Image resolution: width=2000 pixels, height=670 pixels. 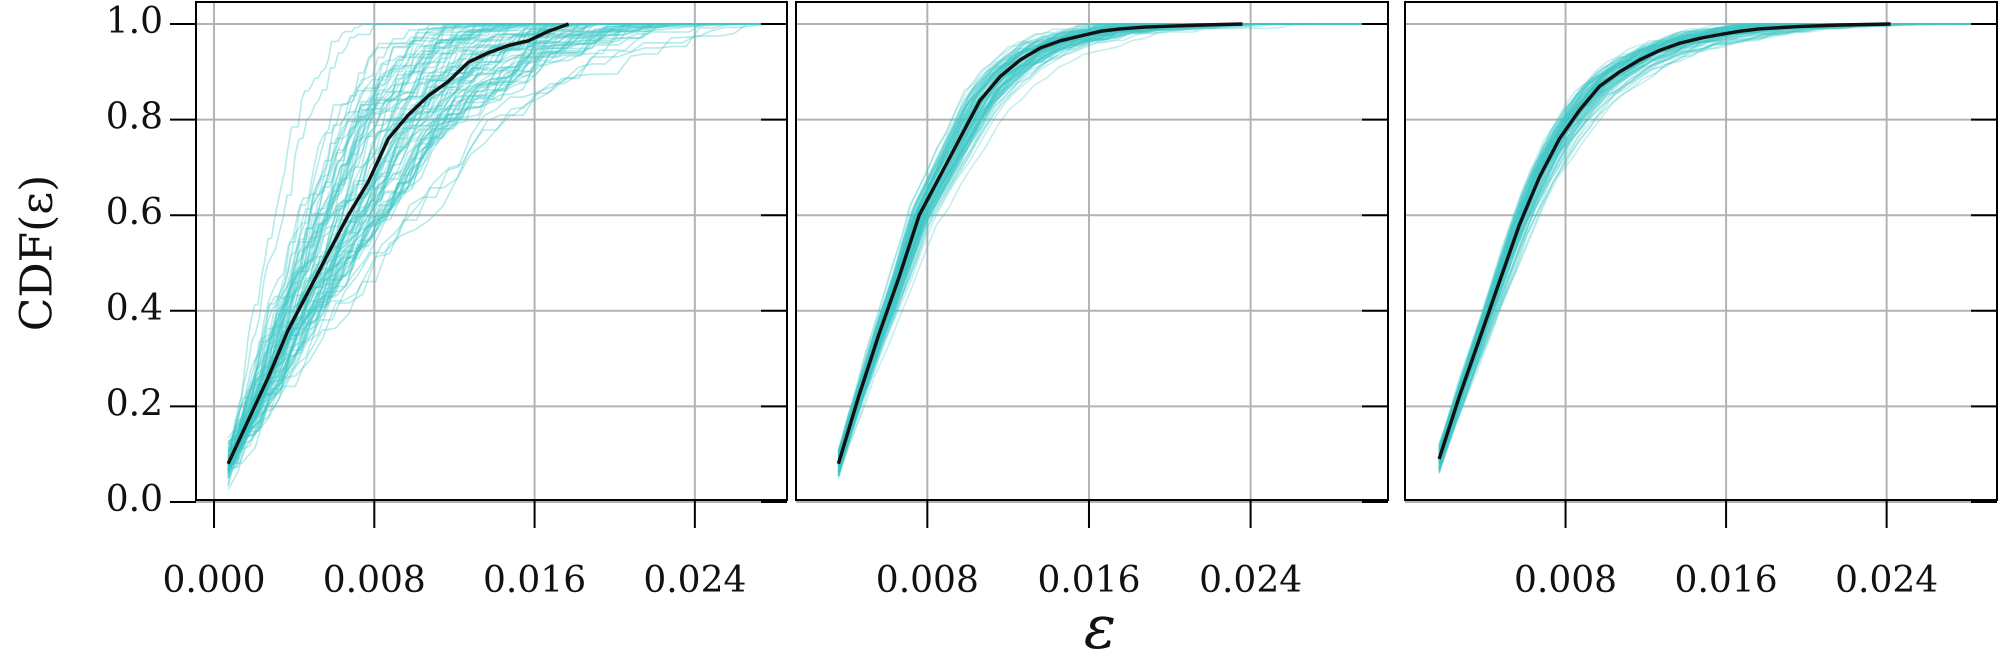 I want to click on y-tick-label: 0.6, so click(x=134, y=212).